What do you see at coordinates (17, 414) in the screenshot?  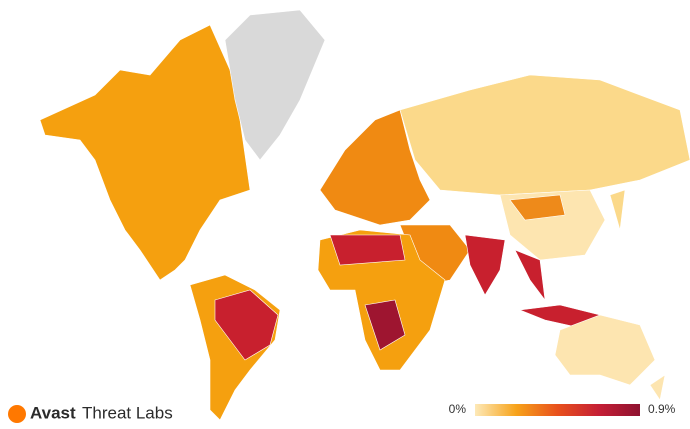 I see `brand-logo` at bounding box center [17, 414].